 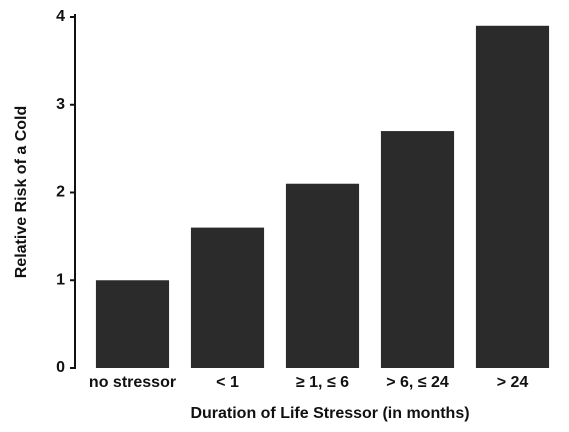 What do you see at coordinates (60, 279) in the screenshot?
I see `y-tick-label: 1` at bounding box center [60, 279].